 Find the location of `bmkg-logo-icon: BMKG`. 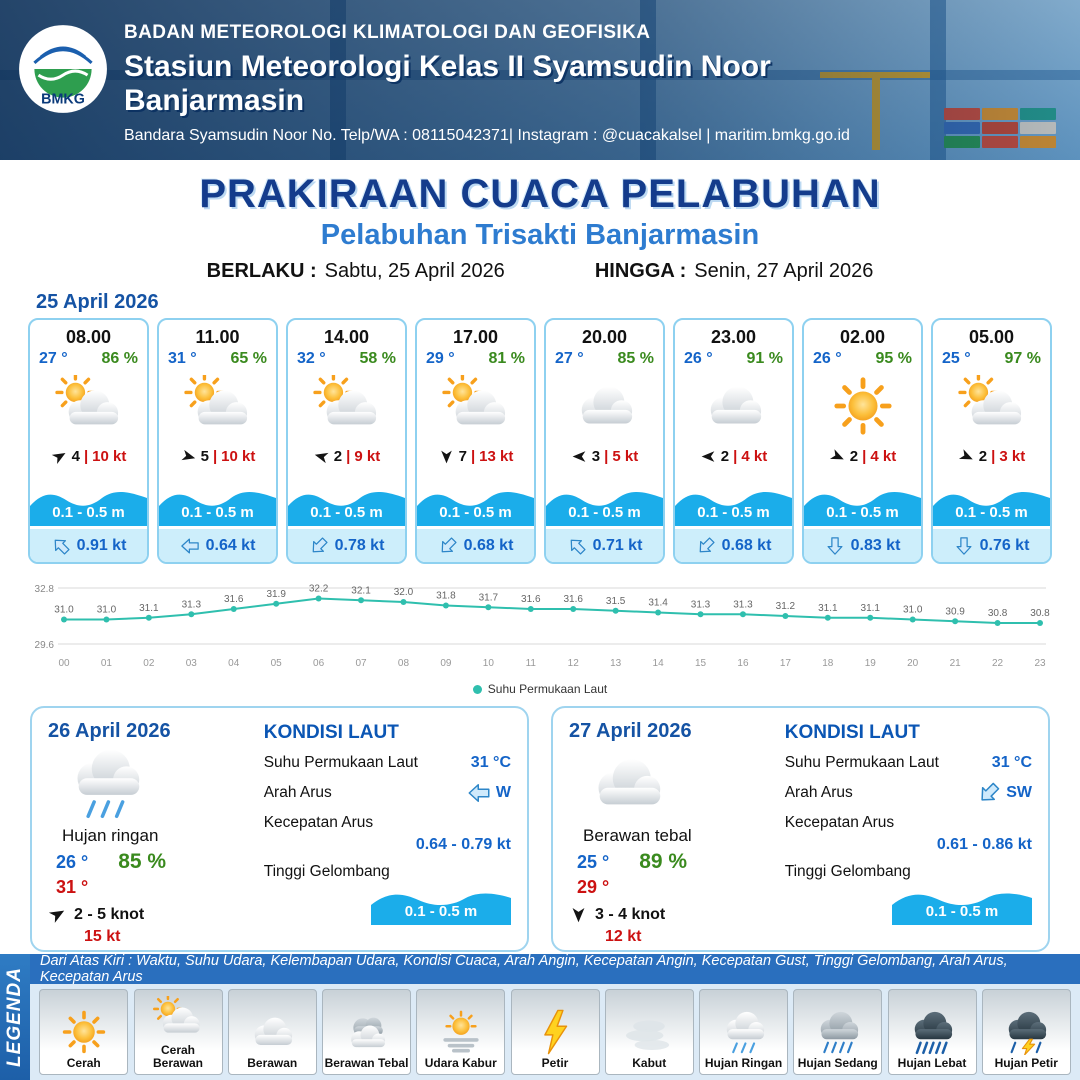

bmkg-logo-icon: BMKG is located at coordinates (63, 69).